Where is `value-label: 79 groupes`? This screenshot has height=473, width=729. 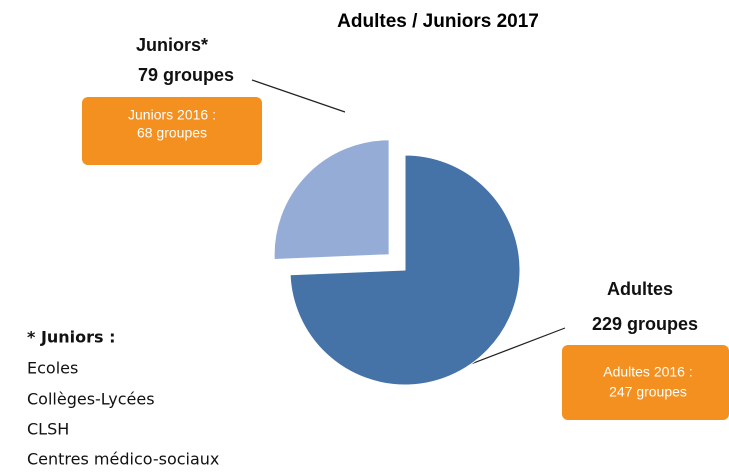
value-label: 79 groupes is located at coordinates (186, 75).